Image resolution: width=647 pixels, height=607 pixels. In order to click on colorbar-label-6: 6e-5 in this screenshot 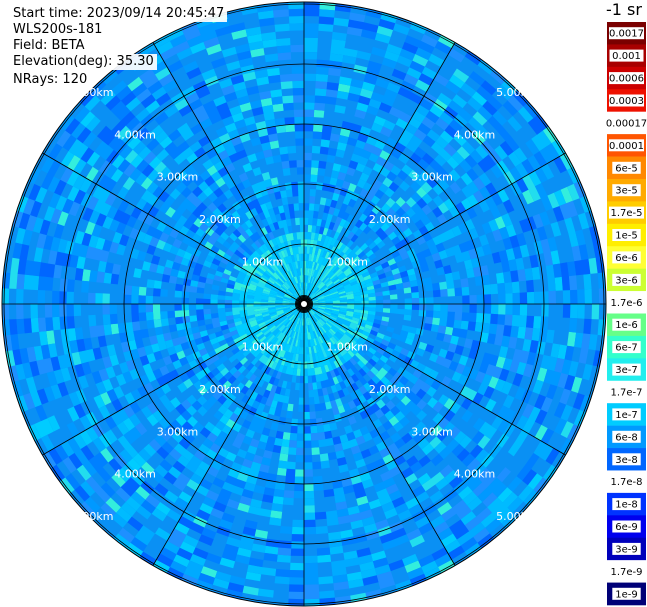, I will do `click(626, 168)`.